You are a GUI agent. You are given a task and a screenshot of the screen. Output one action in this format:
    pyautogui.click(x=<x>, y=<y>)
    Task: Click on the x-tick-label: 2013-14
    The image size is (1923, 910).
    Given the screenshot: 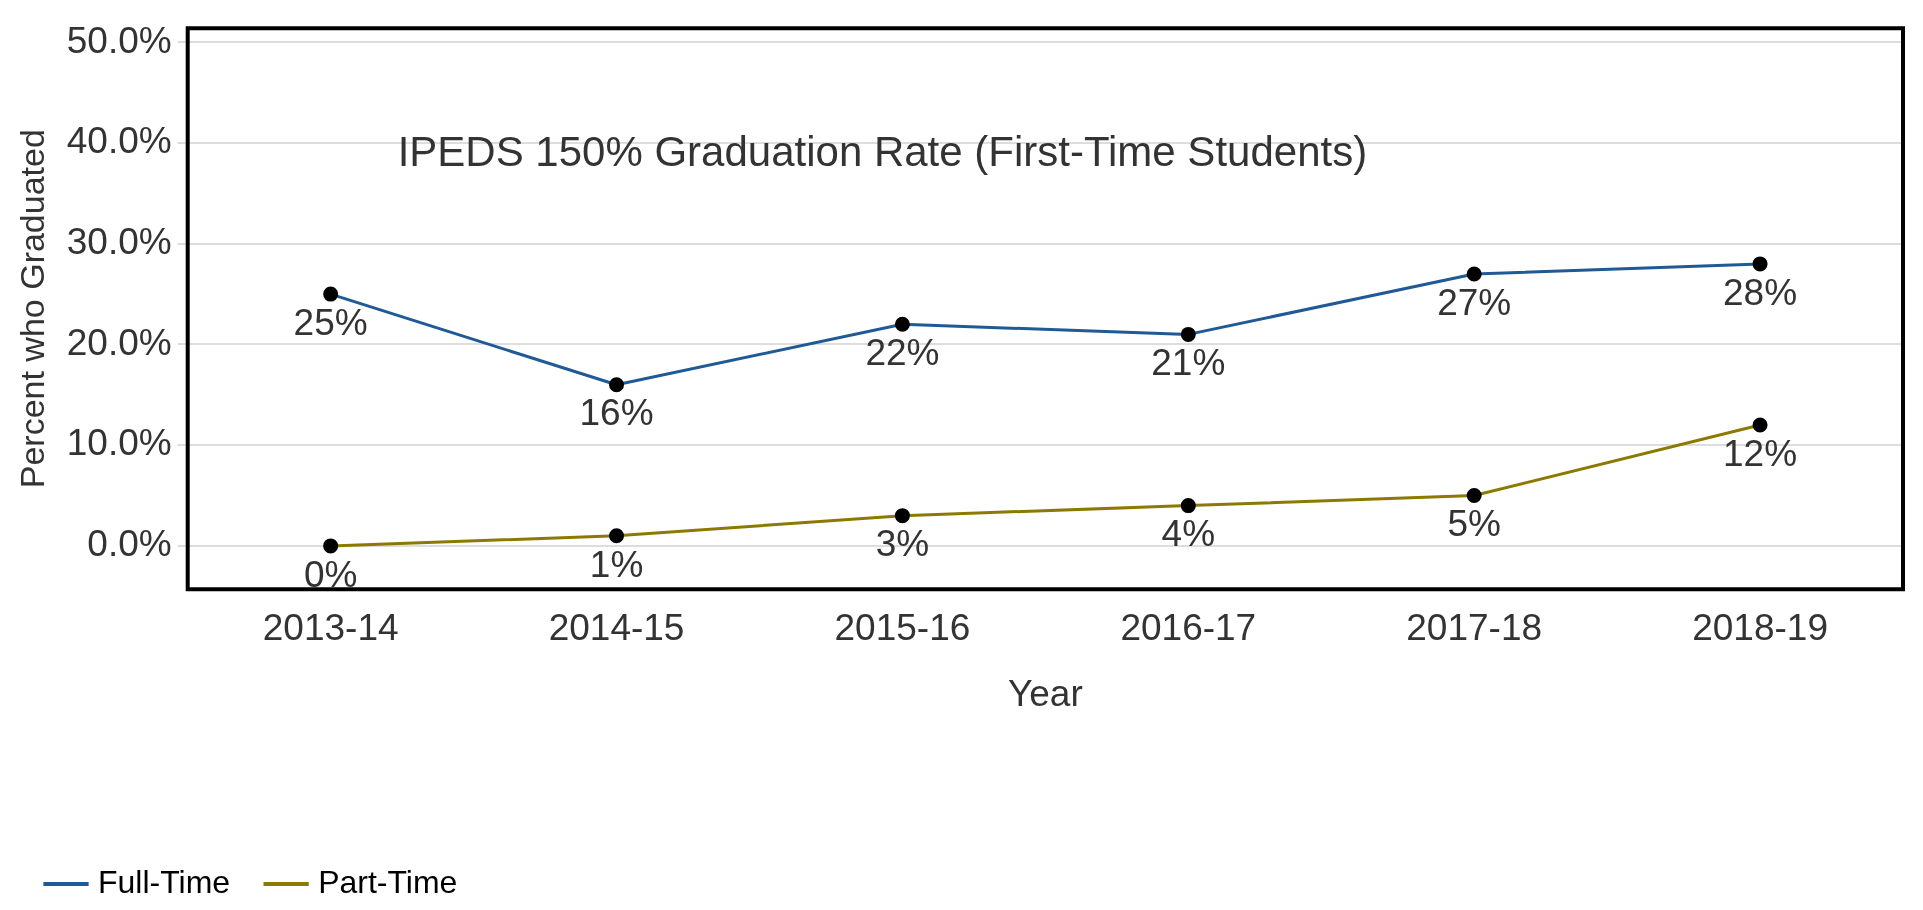 What is the action you would take?
    pyautogui.click(x=330, y=627)
    